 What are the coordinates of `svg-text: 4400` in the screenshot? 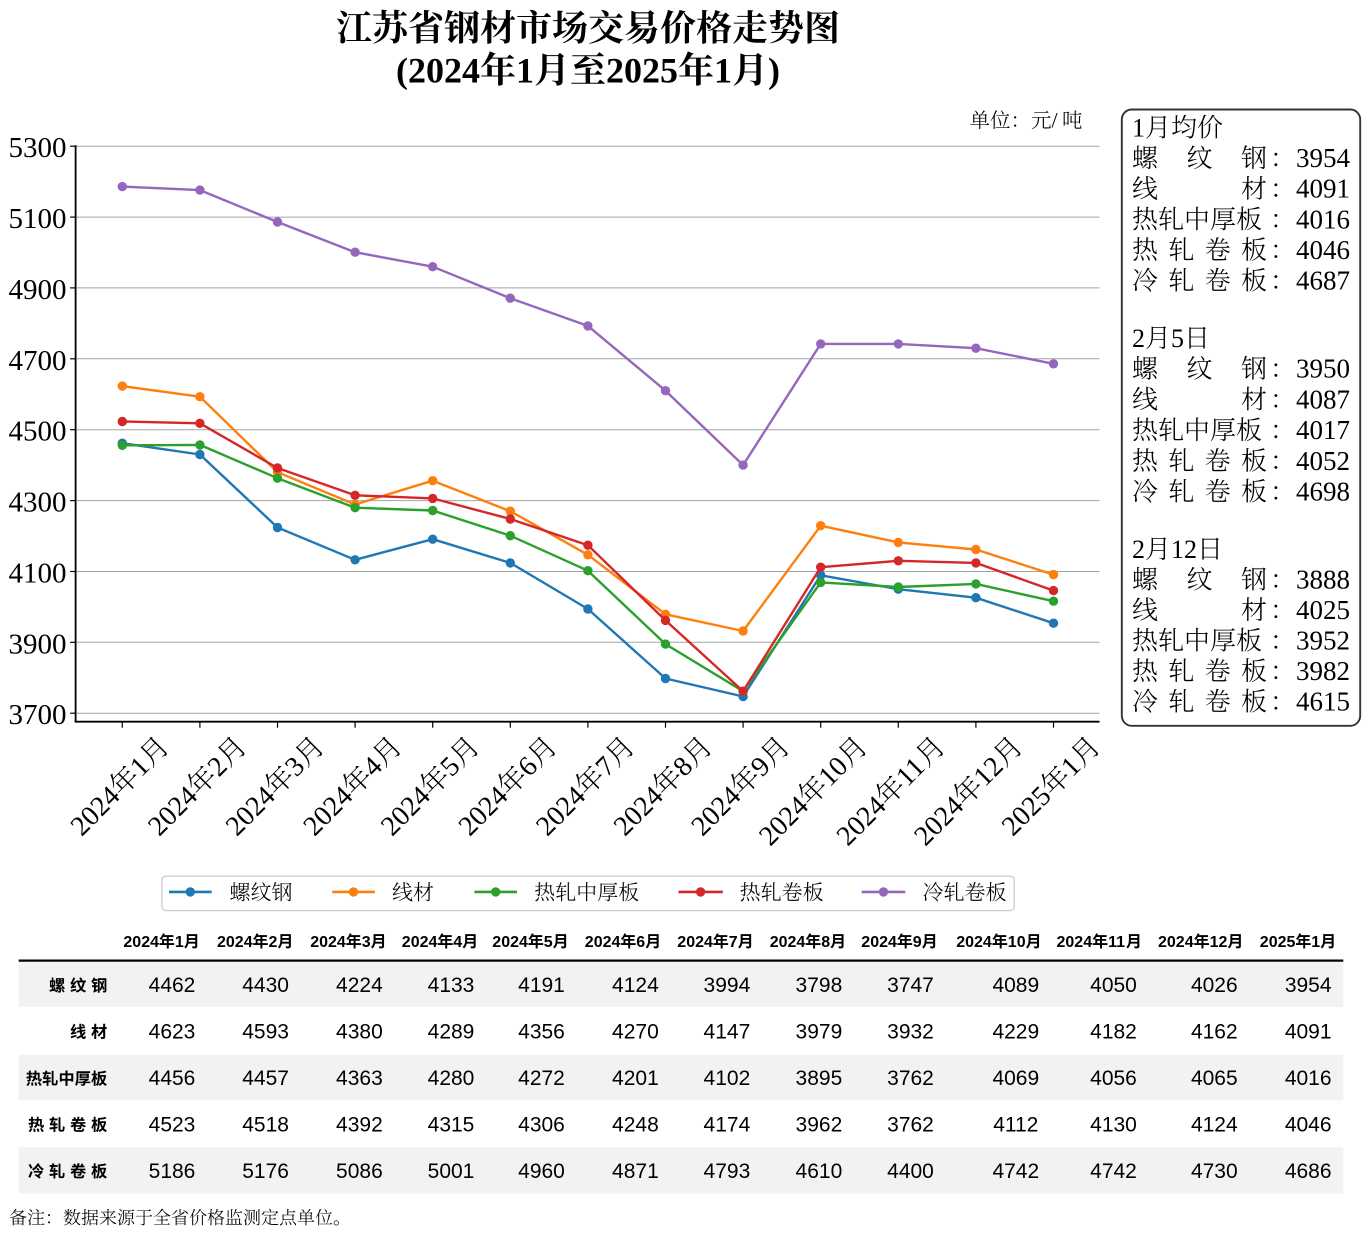 It's located at (910, 1171).